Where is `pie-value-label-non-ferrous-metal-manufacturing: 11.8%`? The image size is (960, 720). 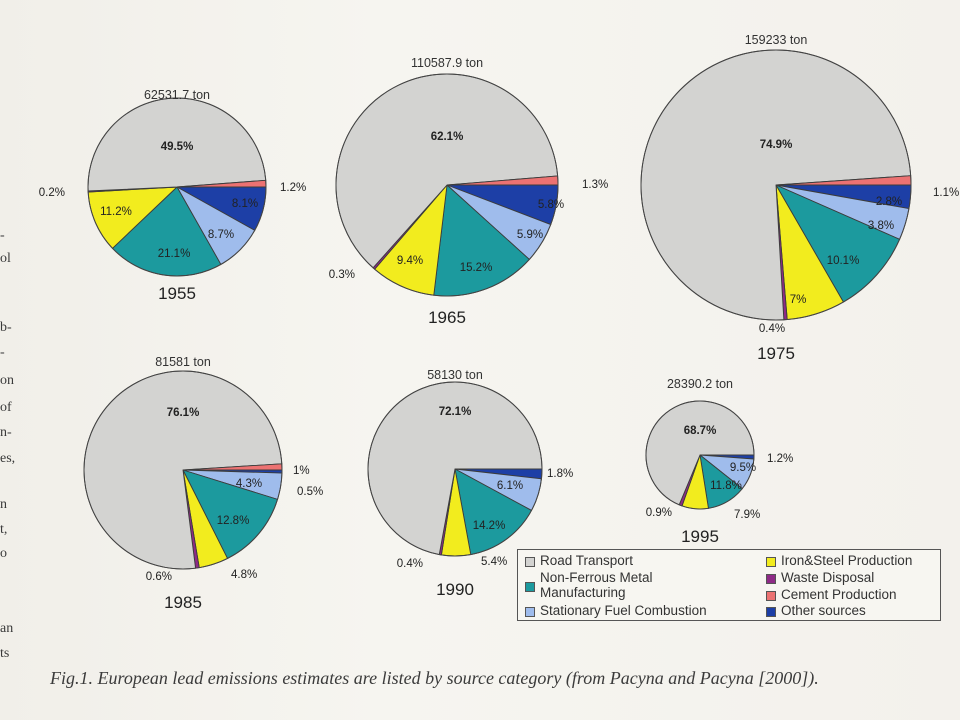 pie-value-label-non-ferrous-metal-manufacturing: 11.8% is located at coordinates (726, 486).